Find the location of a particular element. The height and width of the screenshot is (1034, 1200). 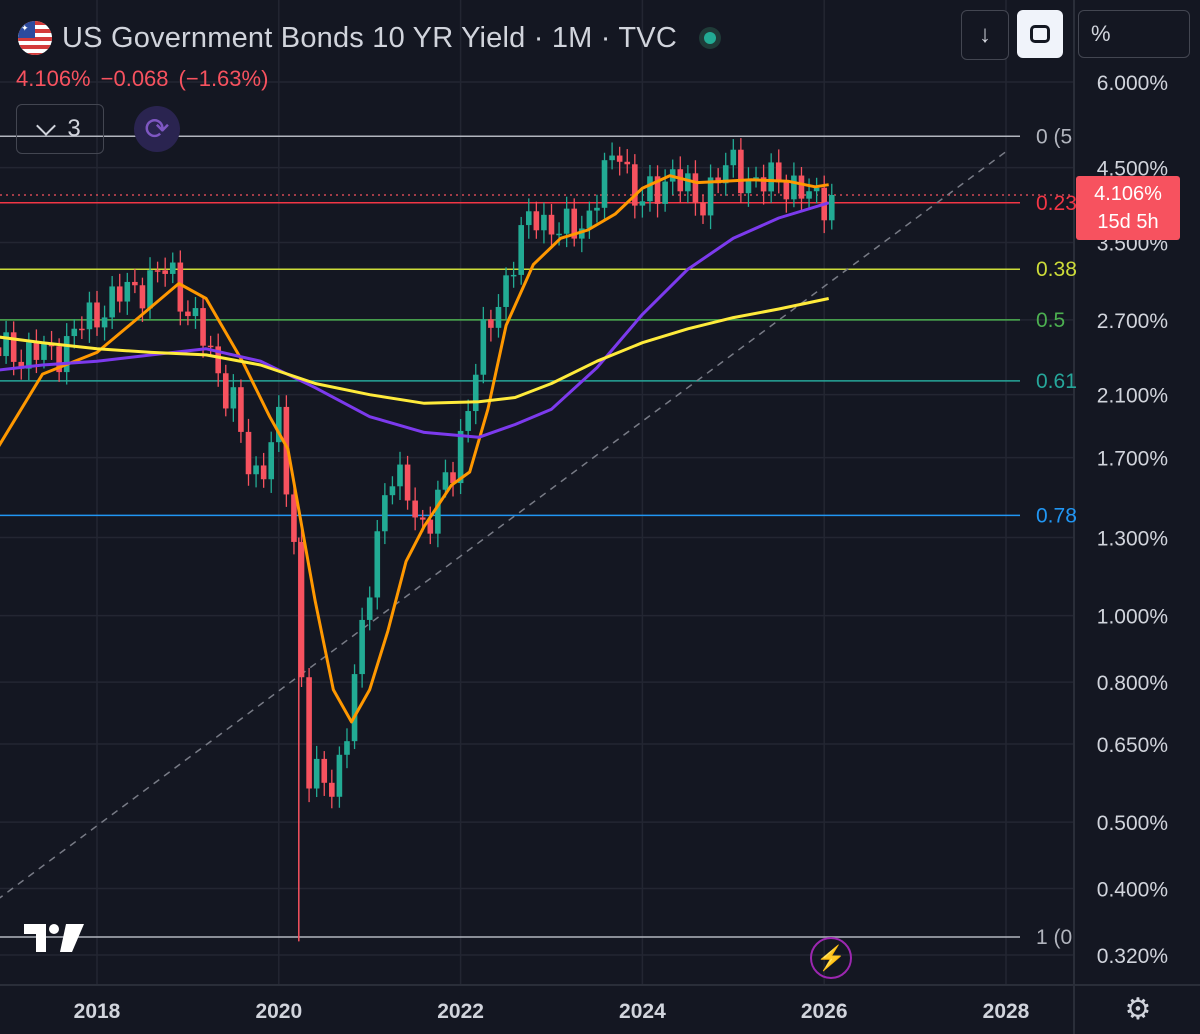

fib-level-label: 0.38 is located at coordinates (1056, 269).